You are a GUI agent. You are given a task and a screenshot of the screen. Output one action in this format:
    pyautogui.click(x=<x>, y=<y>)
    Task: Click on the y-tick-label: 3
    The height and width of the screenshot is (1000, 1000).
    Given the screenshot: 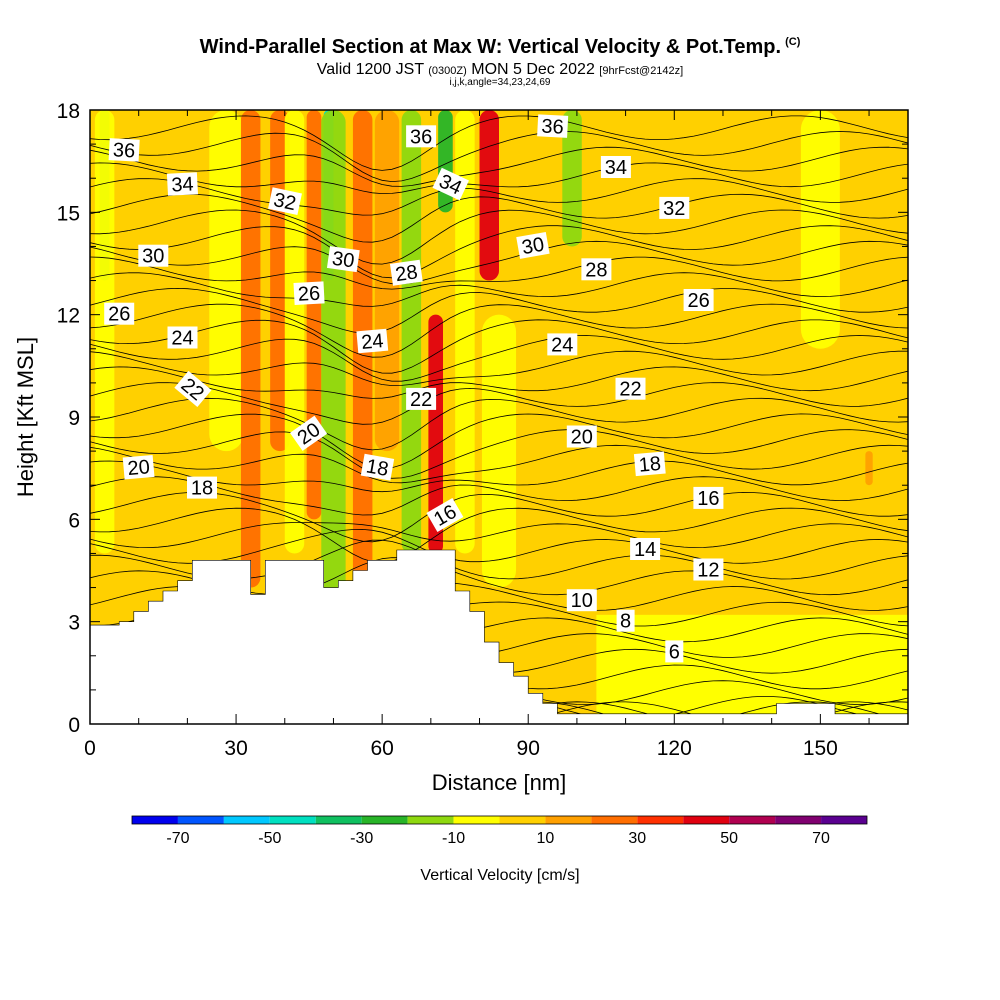 What is the action you would take?
    pyautogui.click(x=74, y=623)
    